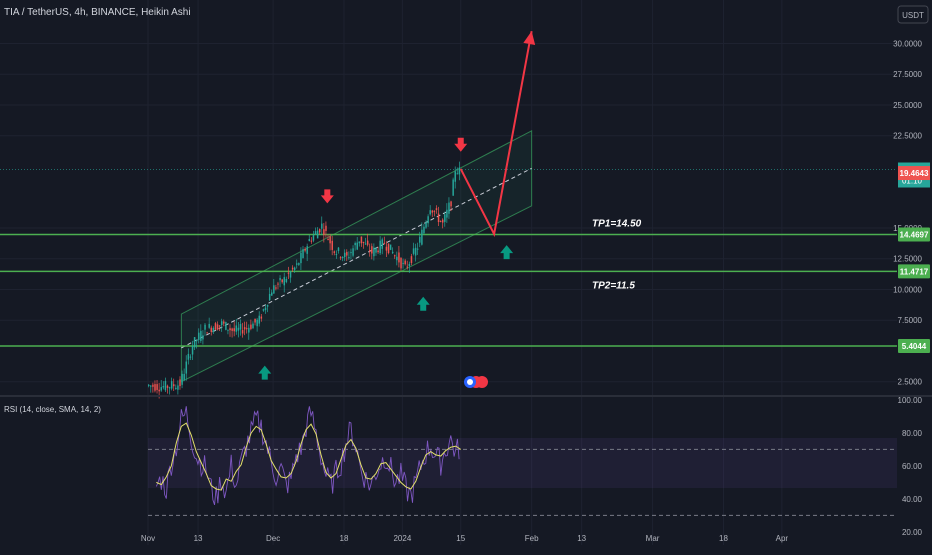  Describe the element at coordinates (912, 433) in the screenshot. I see `rsi-tick-label: 80.00` at that location.